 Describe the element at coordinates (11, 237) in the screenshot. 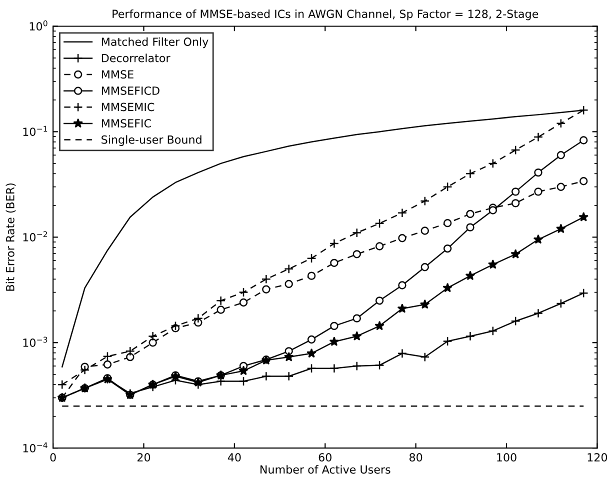

I see `y-axis-title: Bit Error Rate (BER)` at that location.